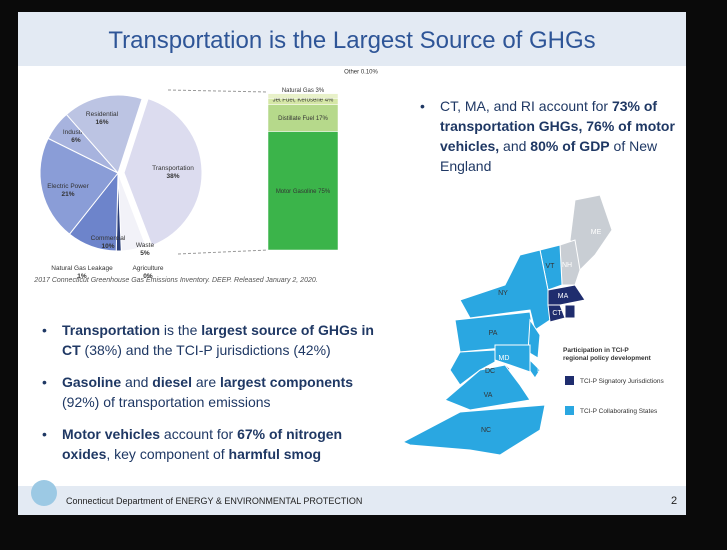  What do you see at coordinates (329, 100) in the screenshot?
I see `bar-label-value: 4%` at bounding box center [329, 100].